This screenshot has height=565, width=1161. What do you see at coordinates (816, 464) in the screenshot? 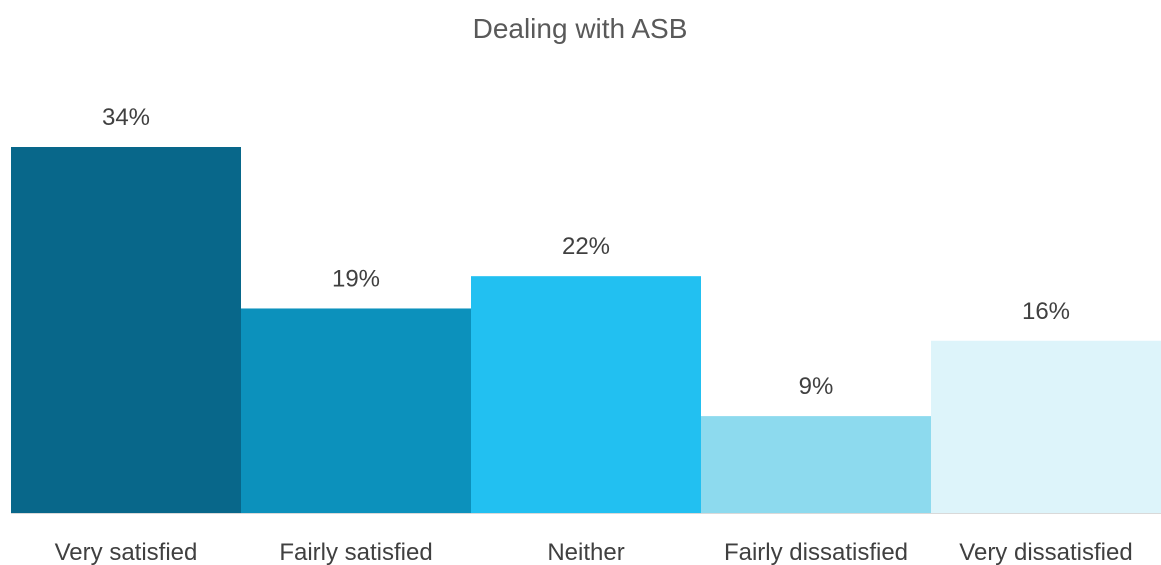
I see `bar-fairly-dissatisfied` at bounding box center [816, 464].